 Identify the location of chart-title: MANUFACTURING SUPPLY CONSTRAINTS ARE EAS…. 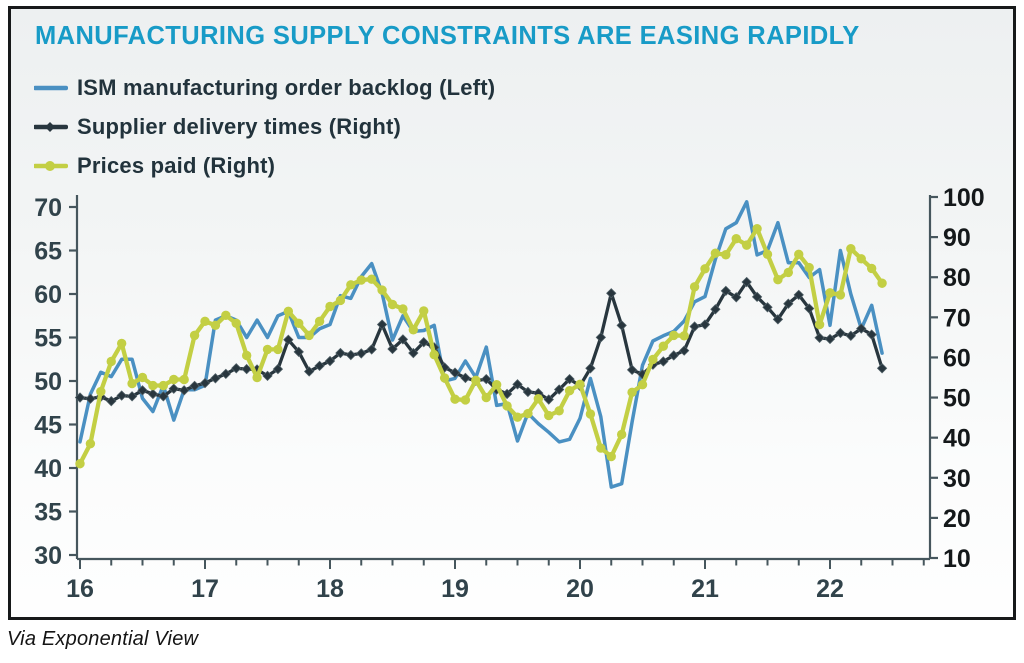
(447, 36).